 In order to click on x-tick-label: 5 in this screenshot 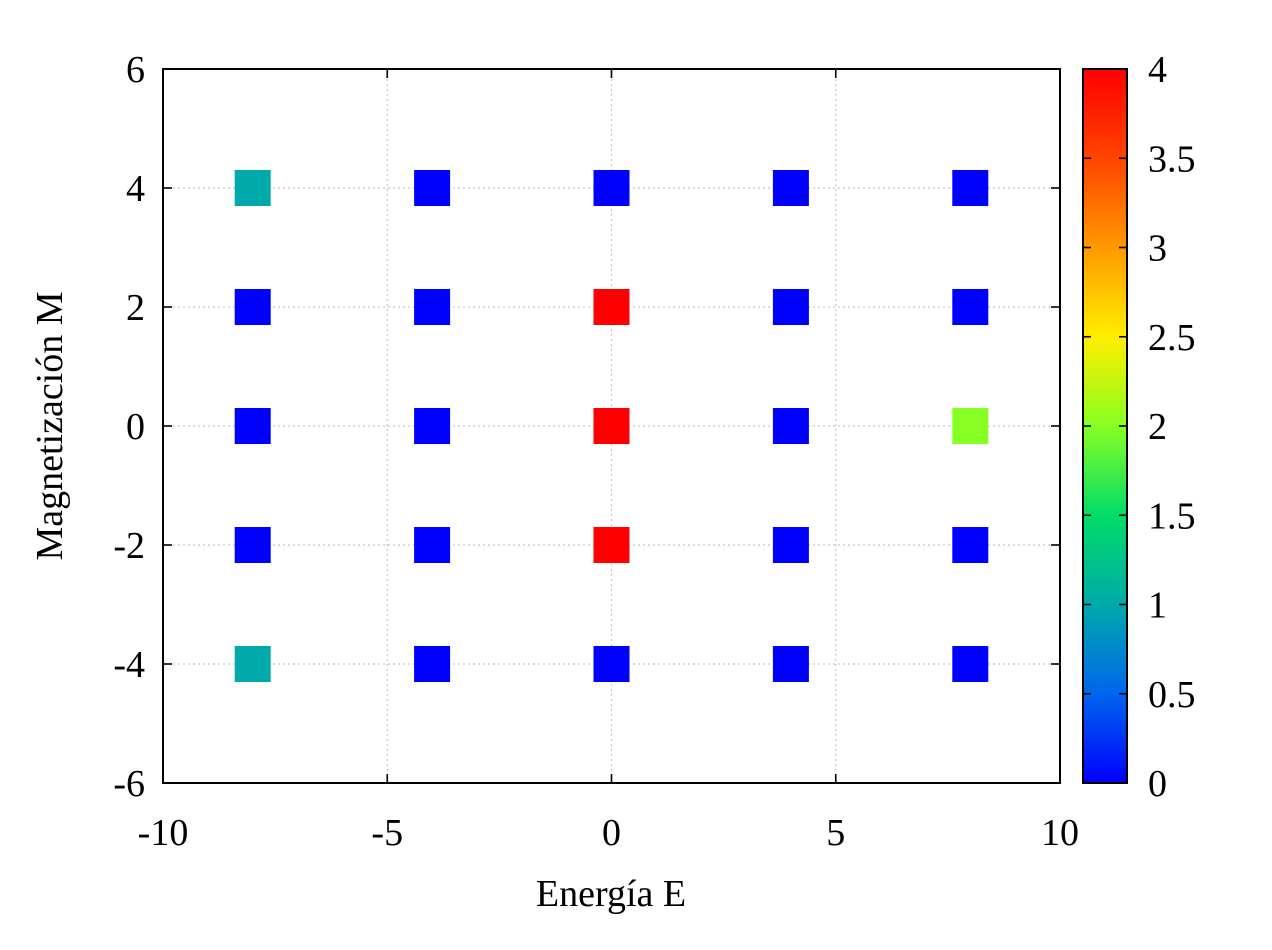, I will do `click(835, 833)`.